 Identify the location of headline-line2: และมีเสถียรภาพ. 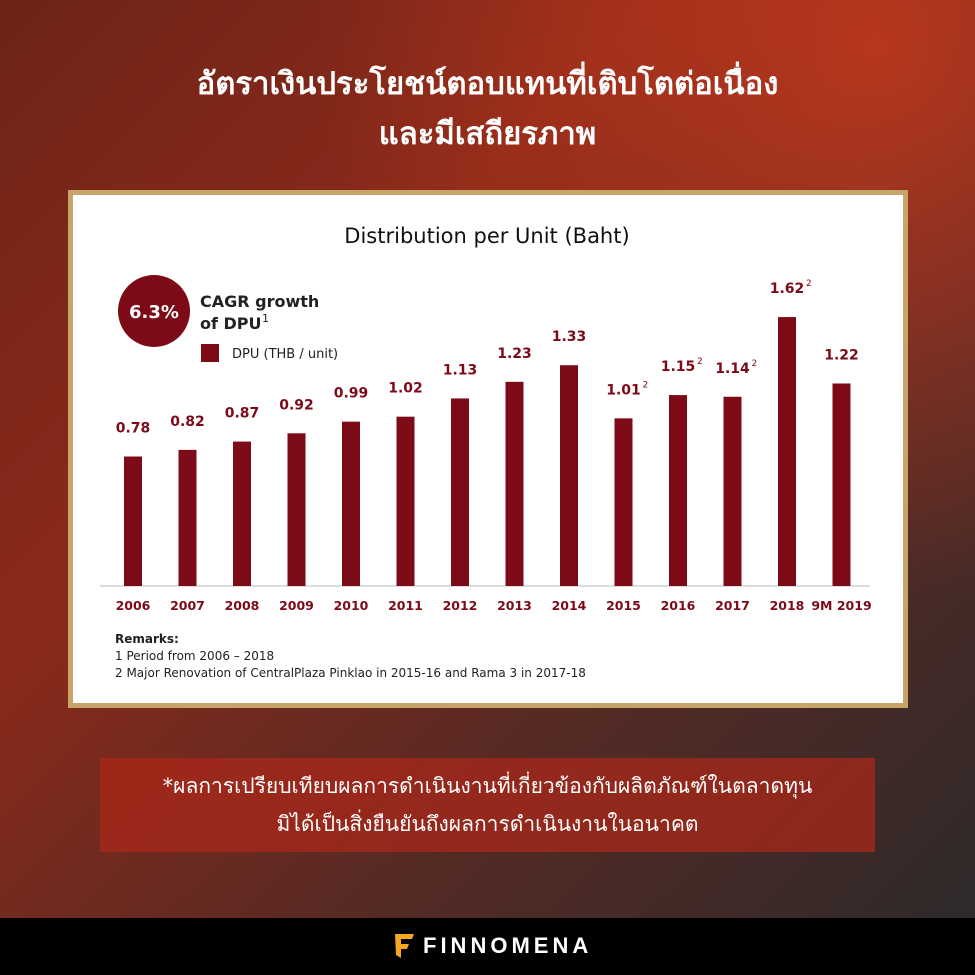
(487, 134).